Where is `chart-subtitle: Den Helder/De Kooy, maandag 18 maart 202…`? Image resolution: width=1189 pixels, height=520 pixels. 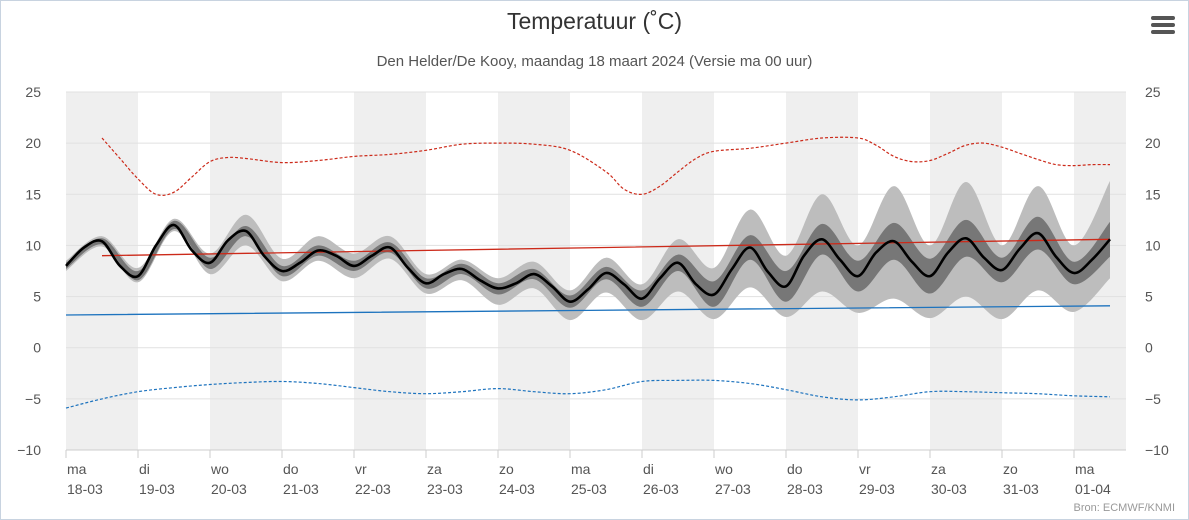
chart-subtitle: Den Helder/De Kooy, maandag 18 maart 202… is located at coordinates (594, 61).